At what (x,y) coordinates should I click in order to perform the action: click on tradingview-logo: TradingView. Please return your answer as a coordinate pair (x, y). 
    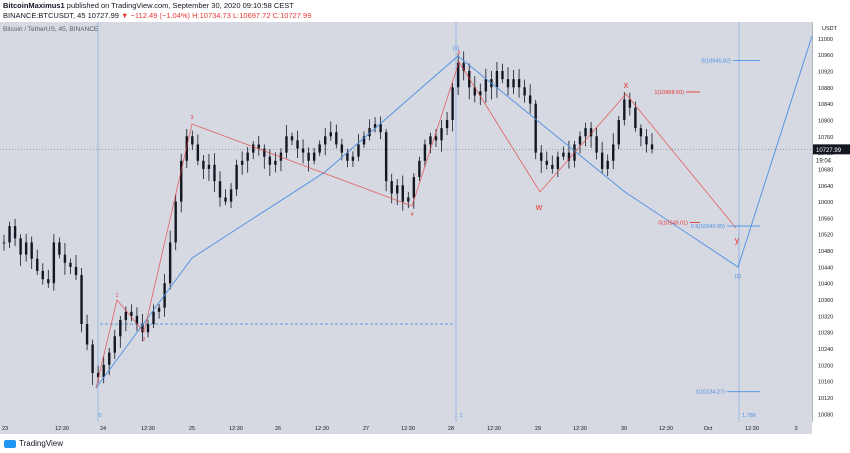
    Looking at the image, I should click on (33, 443).